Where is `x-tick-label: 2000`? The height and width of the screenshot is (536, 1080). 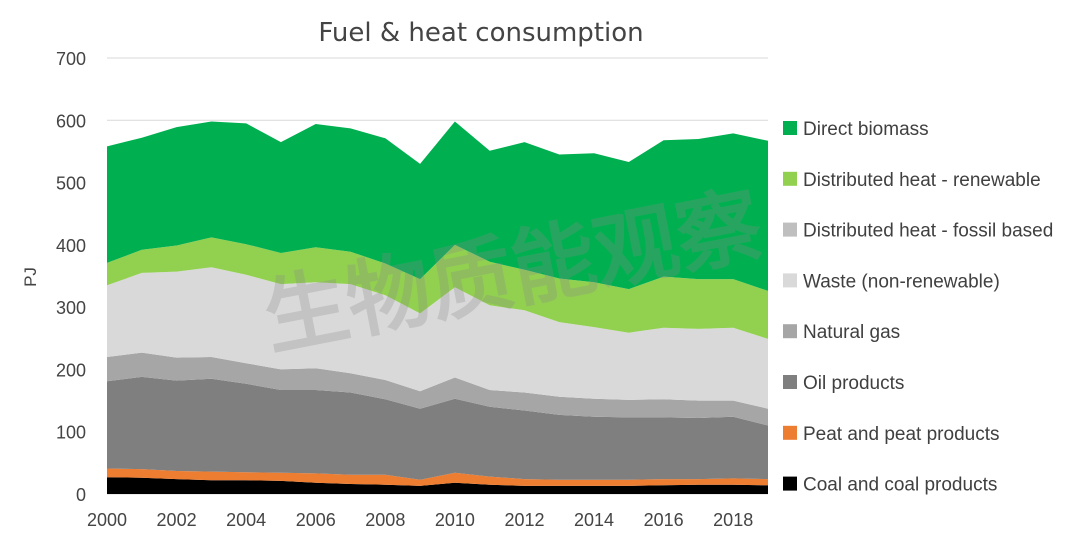
x-tick-label: 2000 is located at coordinates (107, 520).